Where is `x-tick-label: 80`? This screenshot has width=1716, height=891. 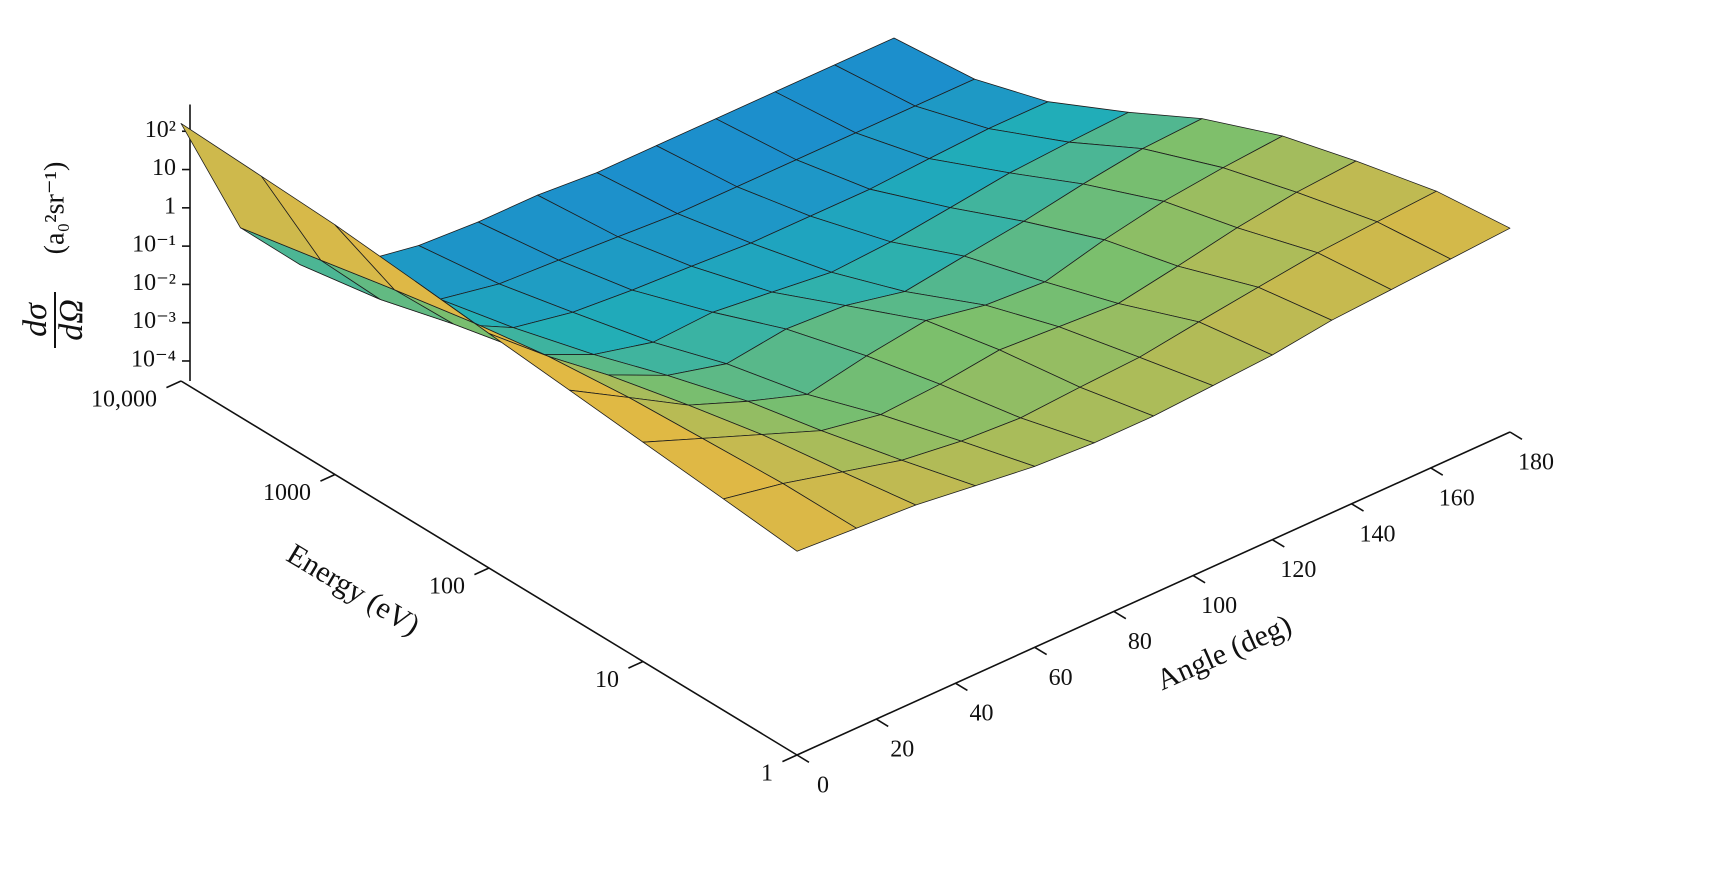
x-tick-label: 80 is located at coordinates (1140, 642).